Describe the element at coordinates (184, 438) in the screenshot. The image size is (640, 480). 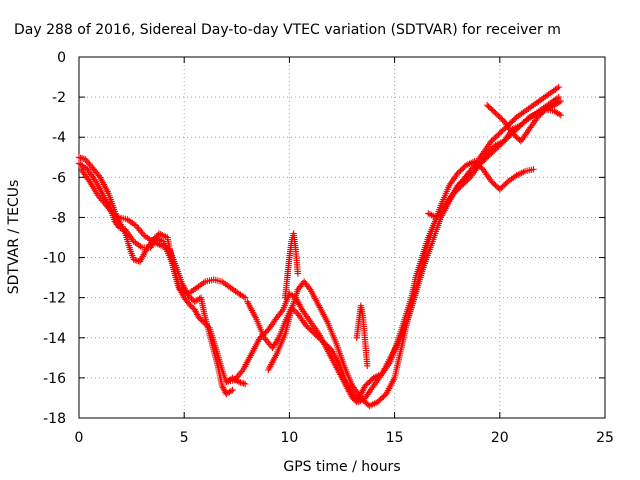
I see `x-tick-label: 5` at that location.